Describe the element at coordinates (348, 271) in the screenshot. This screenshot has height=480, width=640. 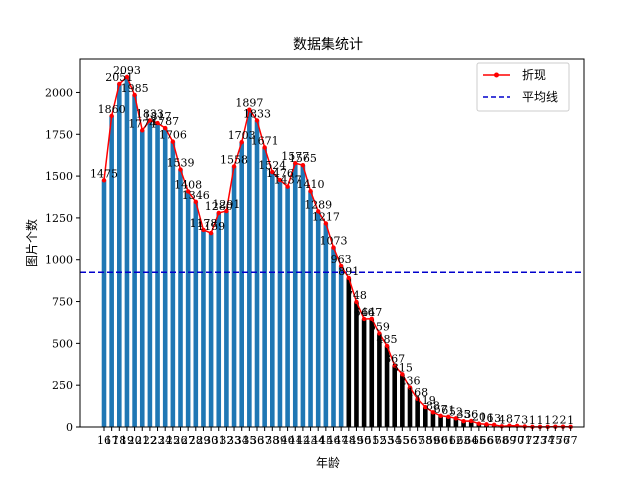
I see `value-label: 891` at that location.